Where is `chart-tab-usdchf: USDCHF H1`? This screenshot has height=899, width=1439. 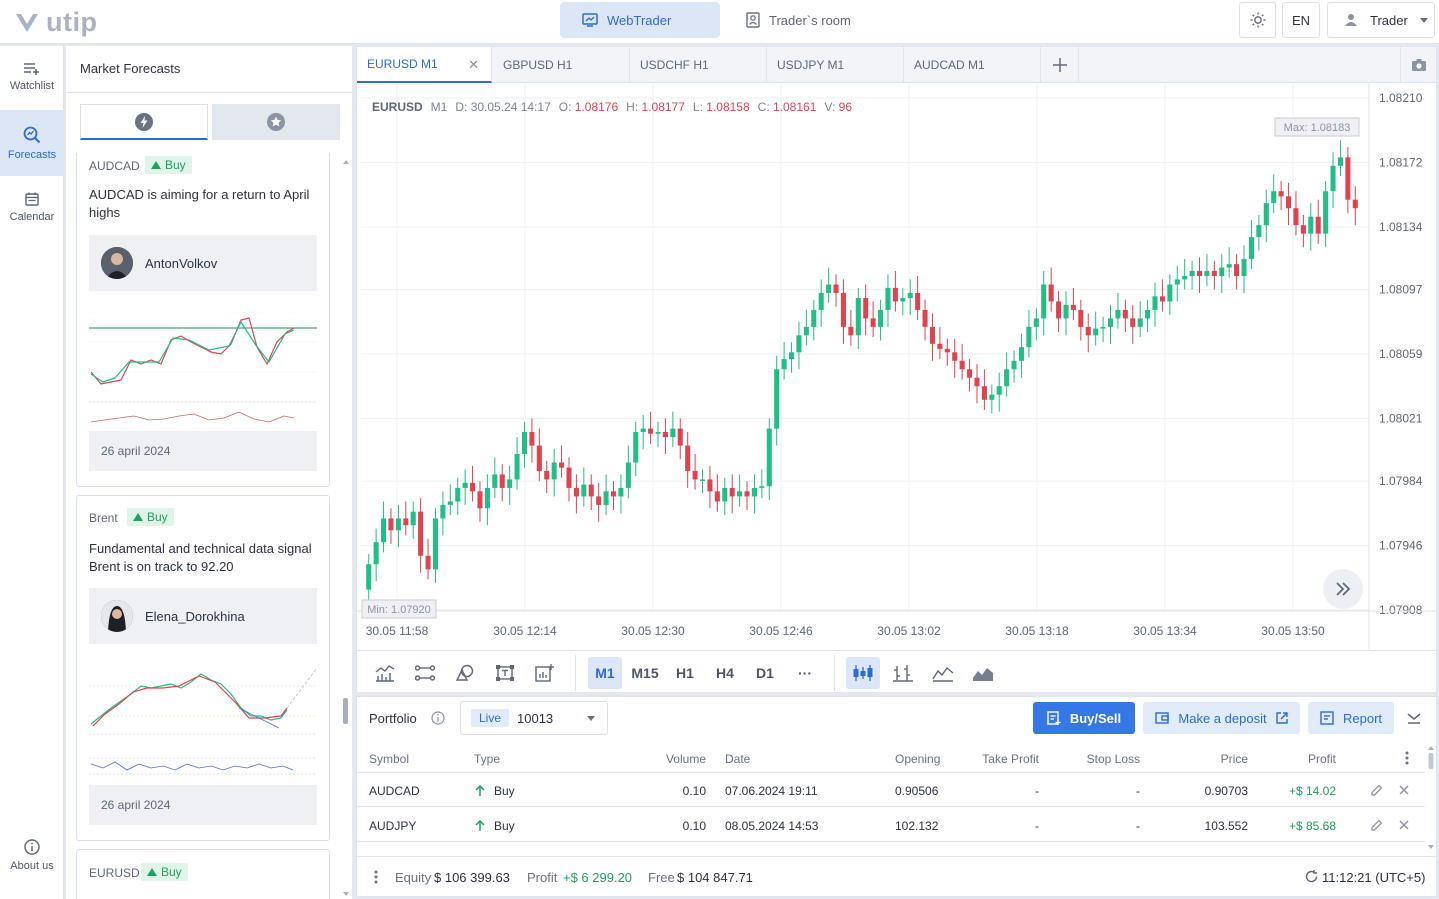
chart-tab-usdchf: USDCHF H1 is located at coordinates (698, 65).